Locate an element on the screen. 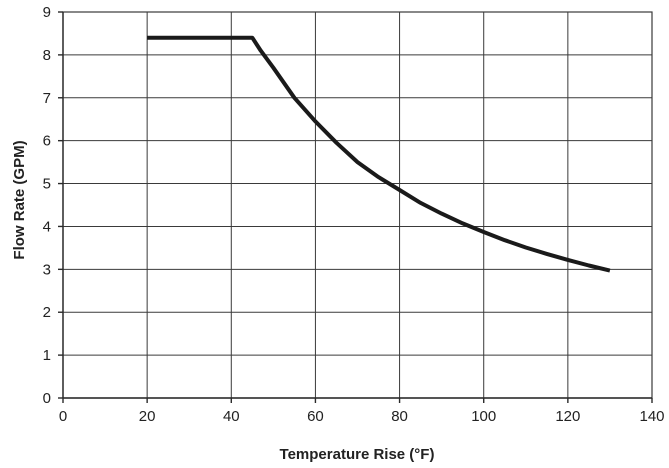 This screenshot has height=468, width=669. y-tick-labels: 0 1 2 3 4 5 6 7 8 9 is located at coordinates (47, 205).